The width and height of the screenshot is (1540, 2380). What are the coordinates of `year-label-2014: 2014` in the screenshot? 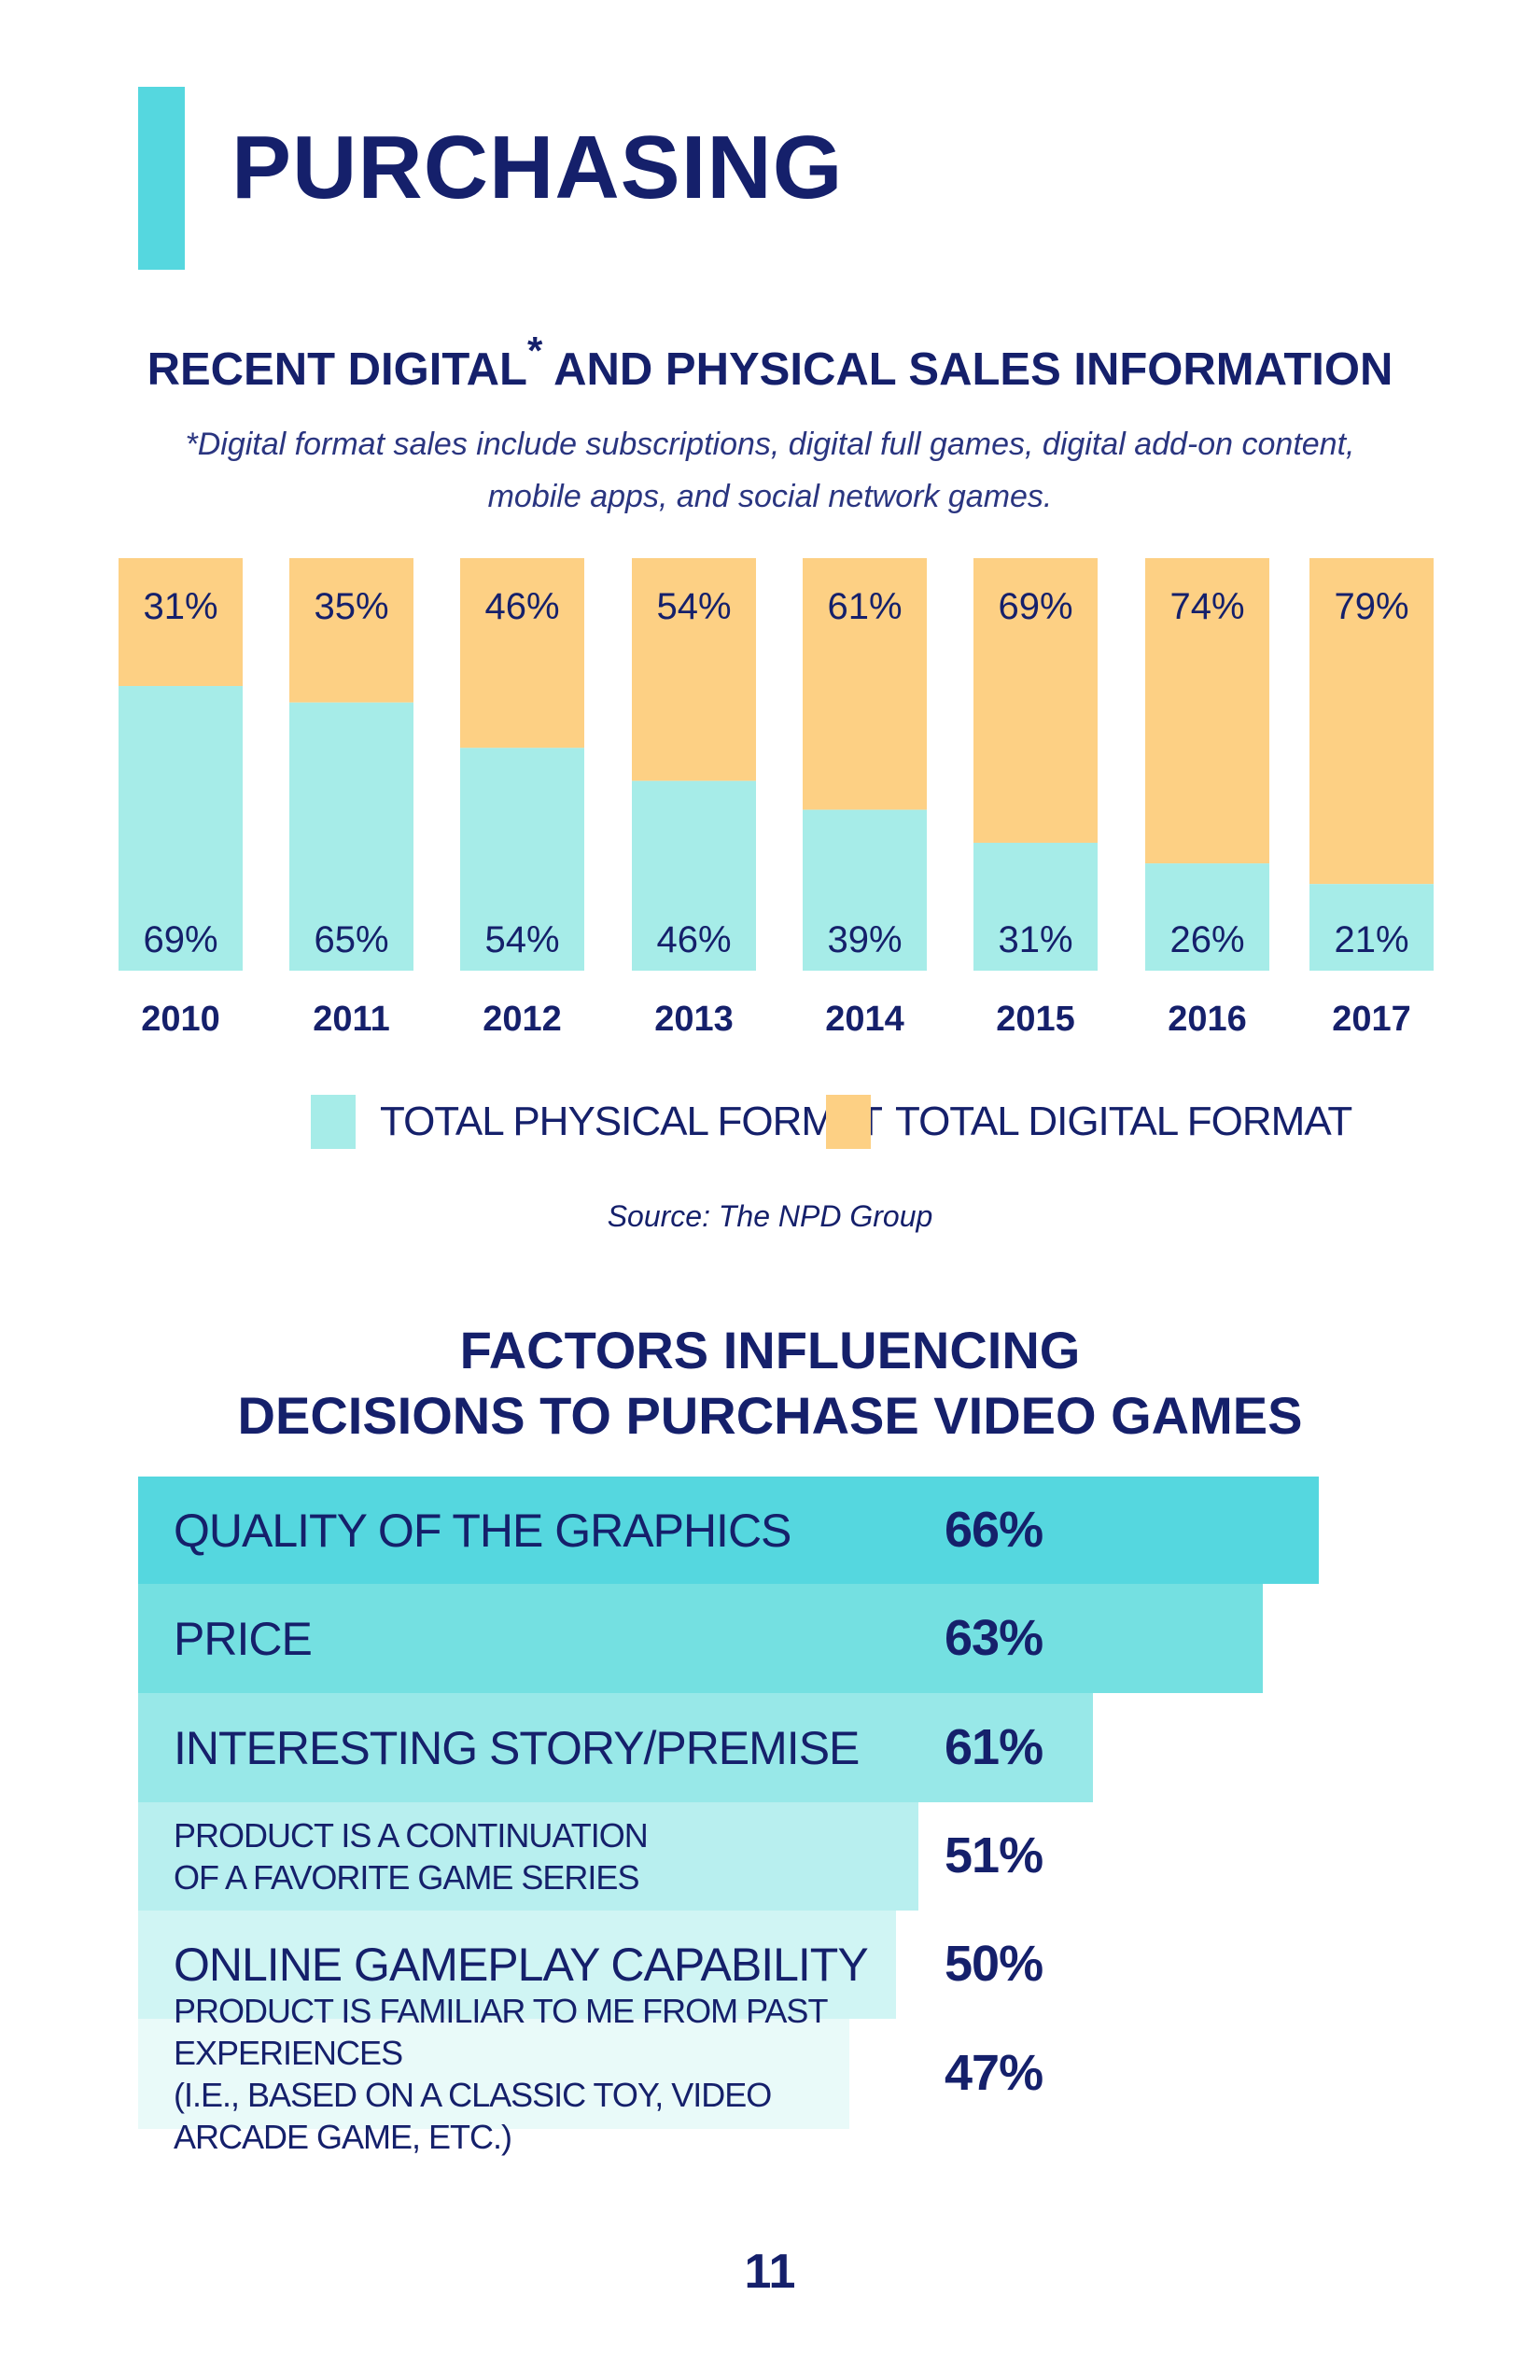 It's located at (864, 1018).